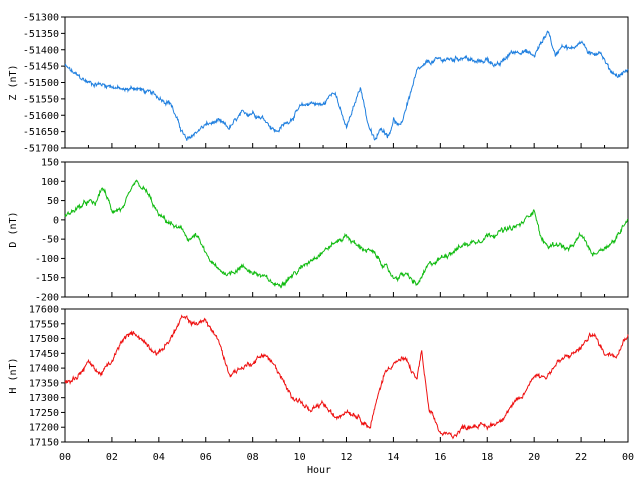 The image size is (640, 480). Describe the element at coordinates (41, 67) in the screenshot. I see `panel-z-y-tick-label: -51450` at that location.